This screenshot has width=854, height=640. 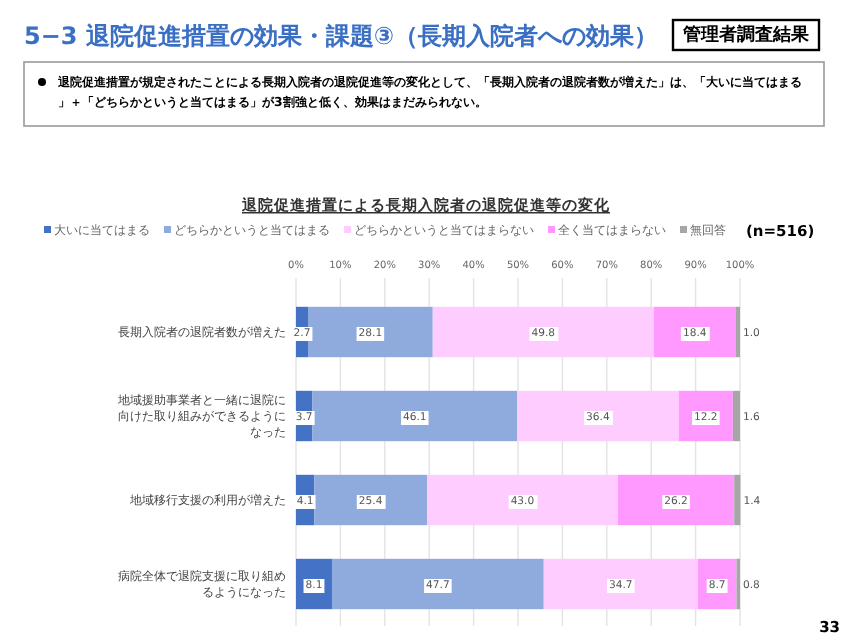 What do you see at coordinates (746, 35) in the screenshot?
I see `text: 管理者調査結果` at bounding box center [746, 35].